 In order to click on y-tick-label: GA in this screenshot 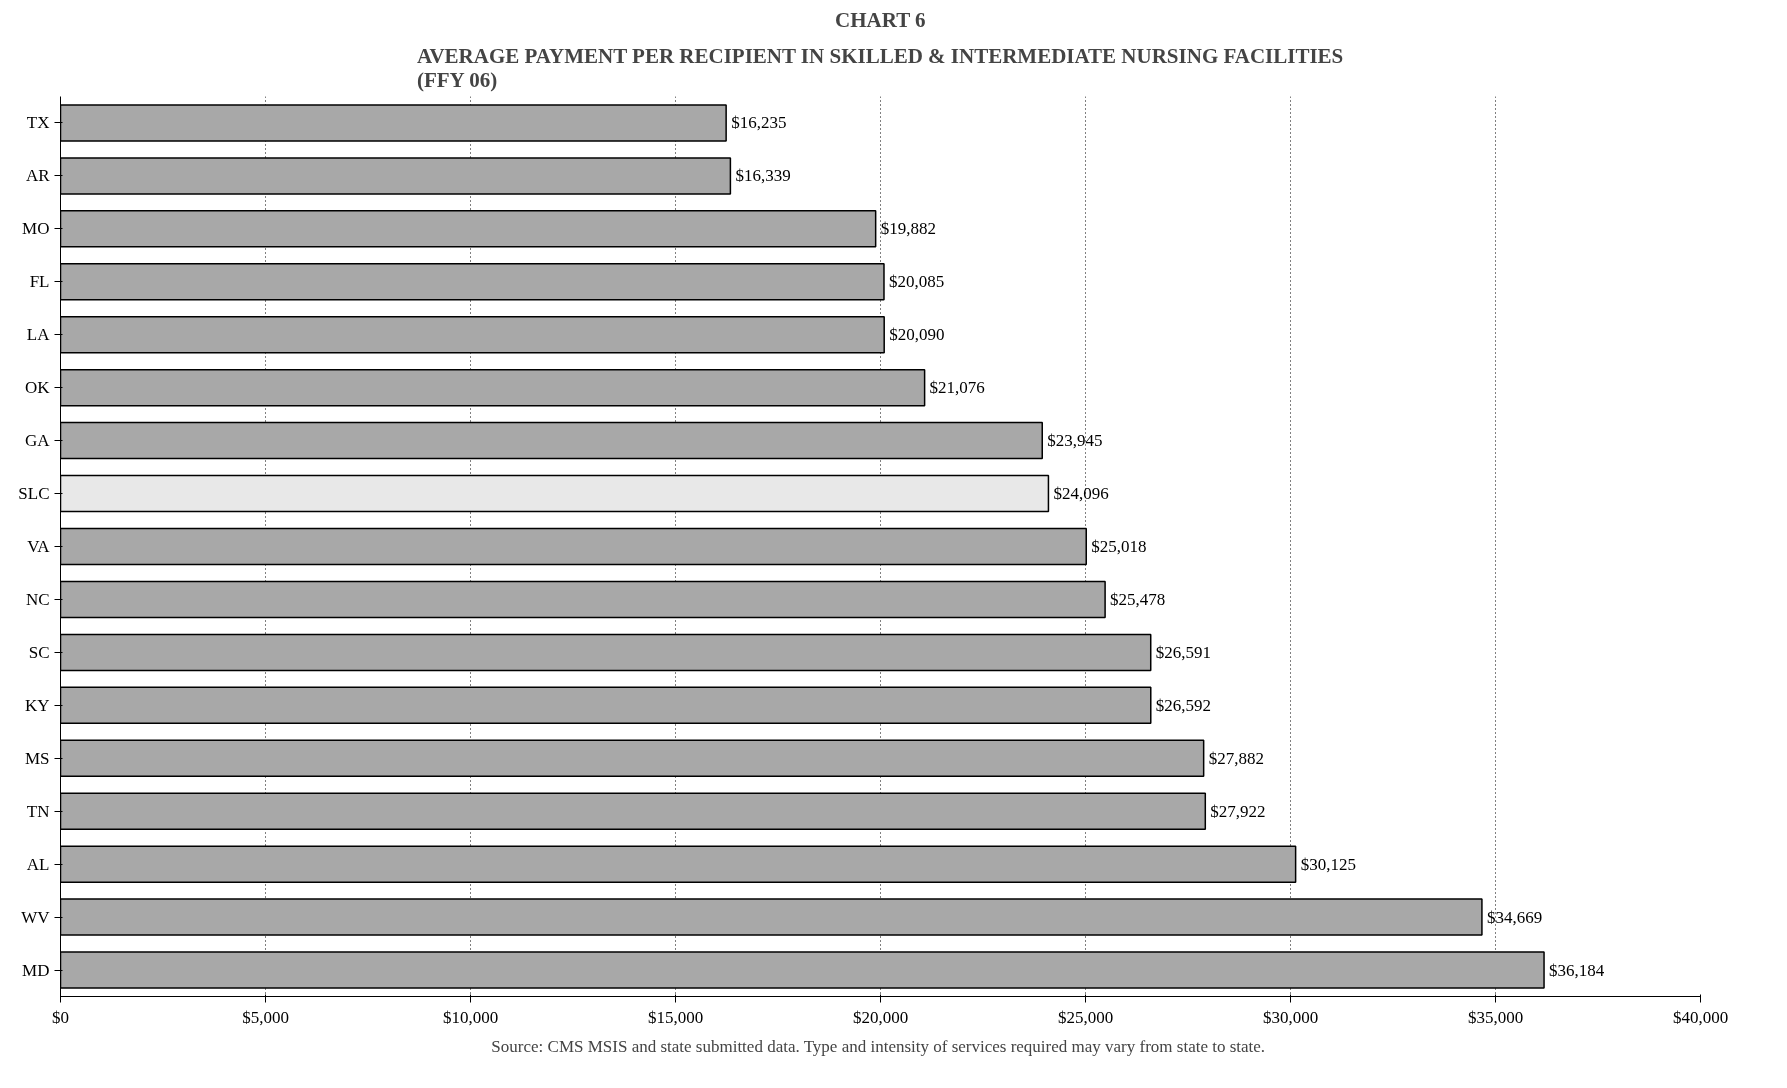, I will do `click(37, 441)`.